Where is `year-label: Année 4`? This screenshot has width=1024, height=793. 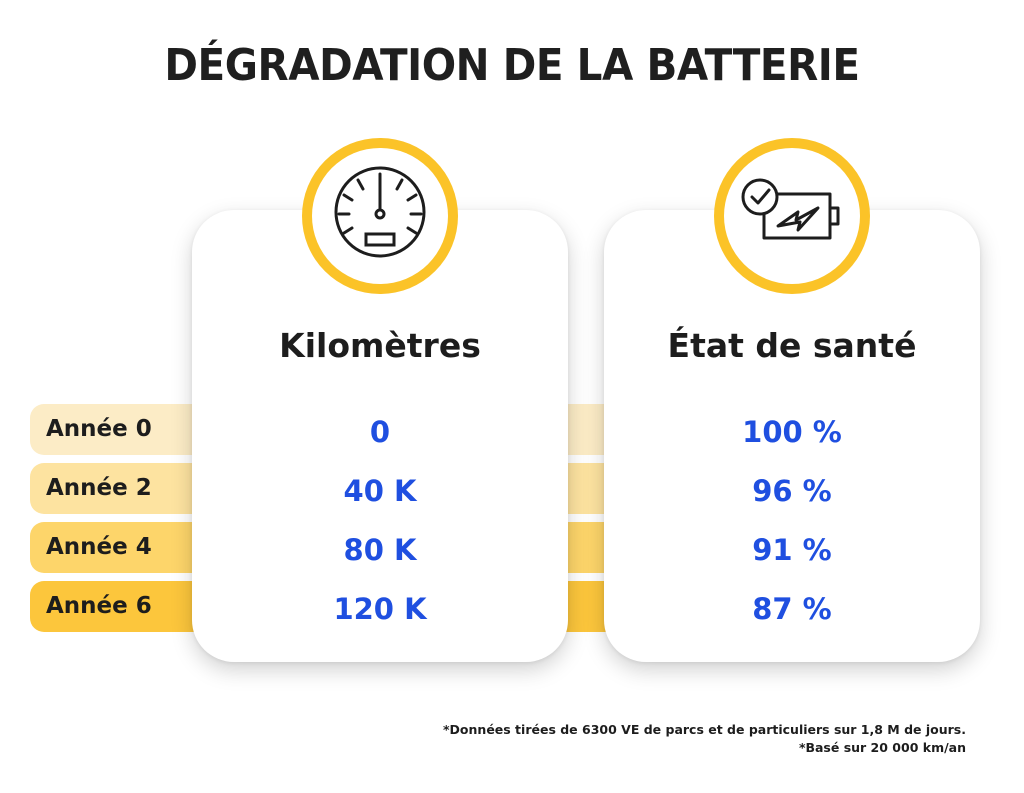 year-label: Année 4 is located at coordinates (99, 547).